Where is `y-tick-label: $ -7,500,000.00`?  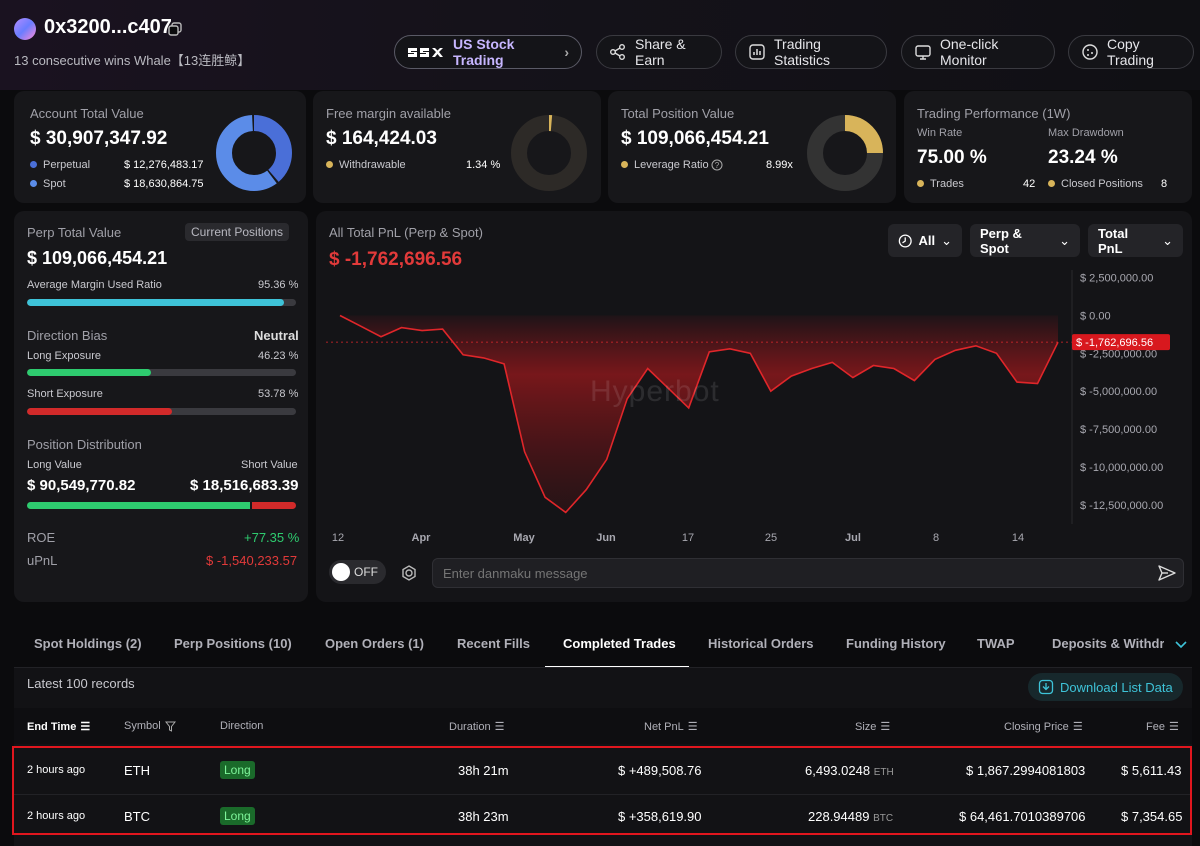 y-tick-label: $ -7,500,000.00 is located at coordinates (1118, 430).